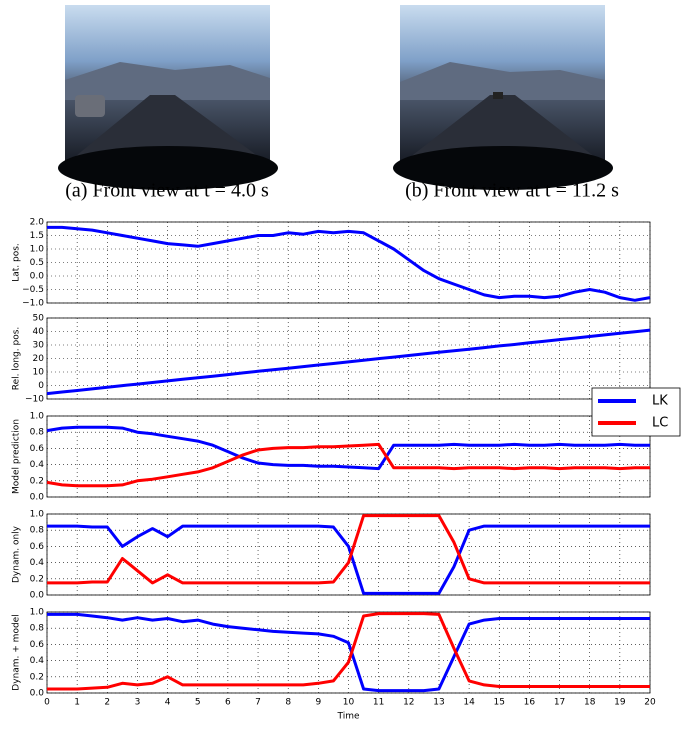  Describe the element at coordinates (438, 703) in the screenshot. I see `x-tick-label: 13` at that location.